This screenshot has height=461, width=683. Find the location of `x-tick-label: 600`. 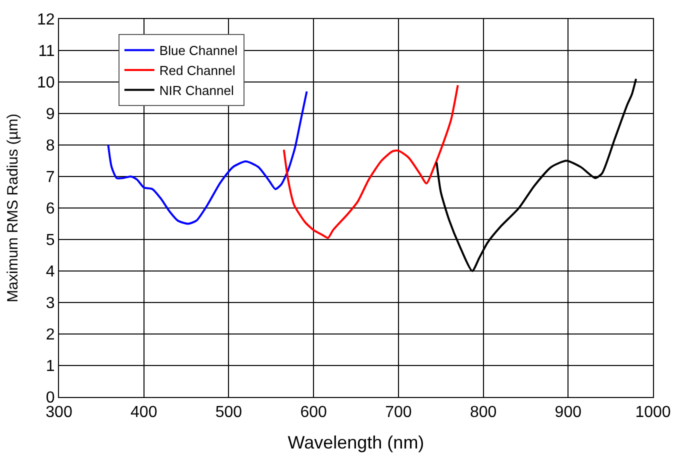

x-tick-label: 600 is located at coordinates (314, 413).